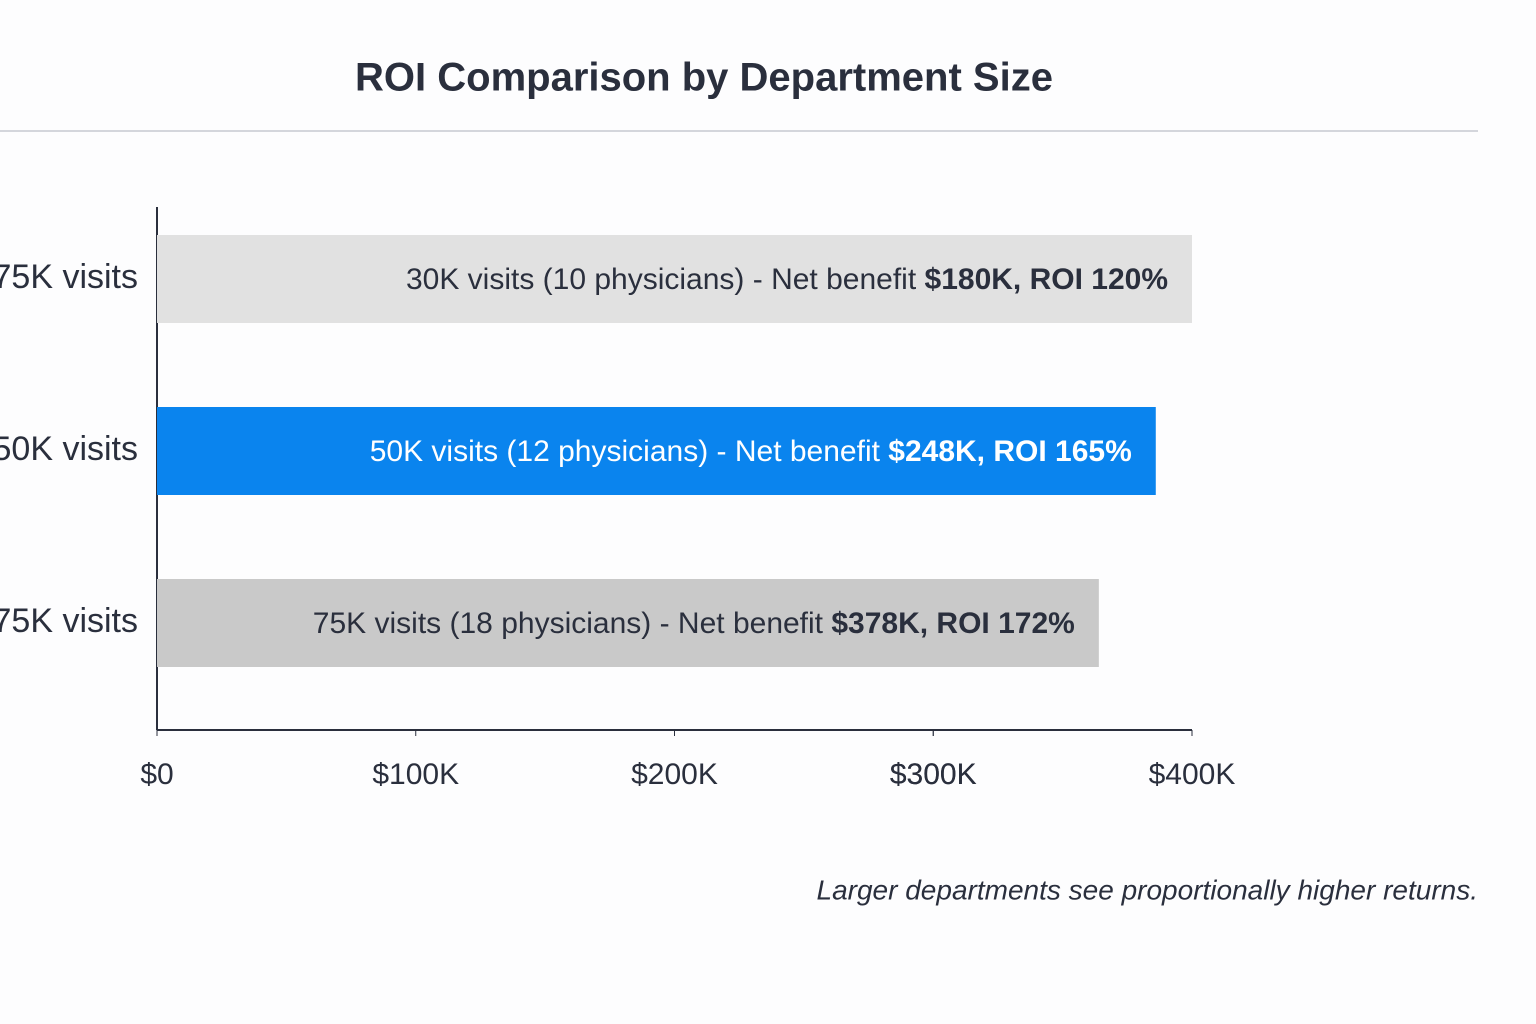 Image resolution: width=1536 pixels, height=1024 pixels. What do you see at coordinates (665, 279) in the screenshot?
I see `bar-label-part: 30K visits (10 physicians) - Net benefit` at bounding box center [665, 279].